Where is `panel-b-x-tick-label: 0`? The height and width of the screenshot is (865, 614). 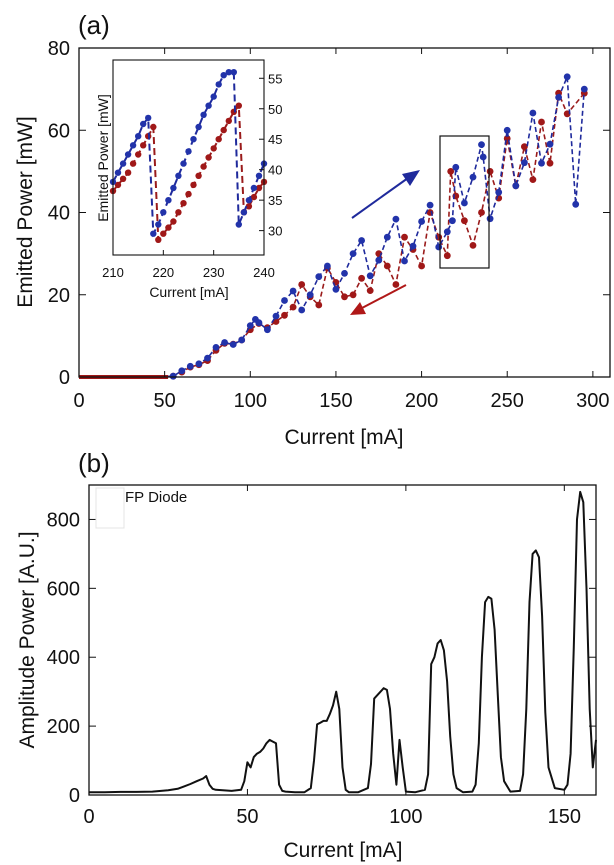 panel-b-x-tick-label: 0 is located at coordinates (88, 817).